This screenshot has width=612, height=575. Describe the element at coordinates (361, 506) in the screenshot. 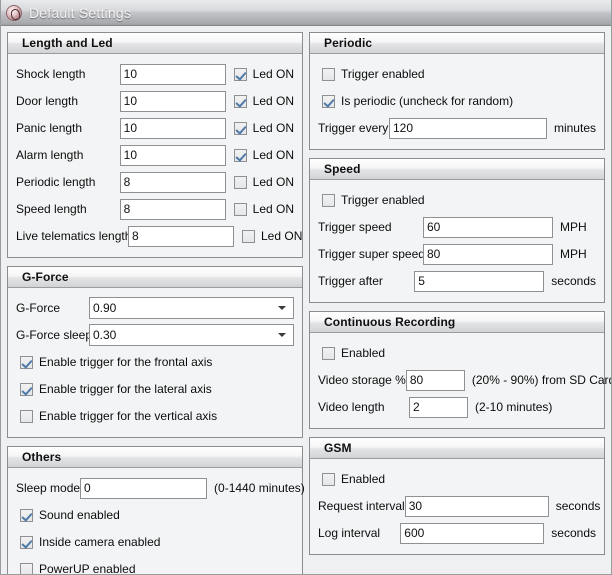

I see `request-interval-label: Request interval` at that location.